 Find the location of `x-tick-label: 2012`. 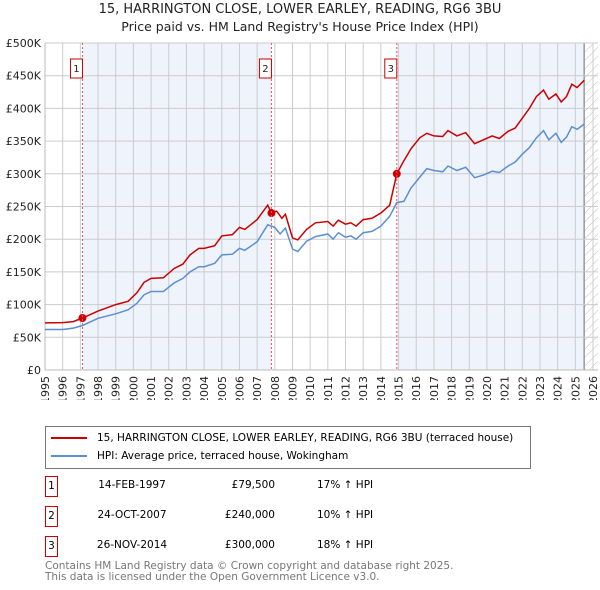

x-tick-label: 2012 is located at coordinates (346, 388).